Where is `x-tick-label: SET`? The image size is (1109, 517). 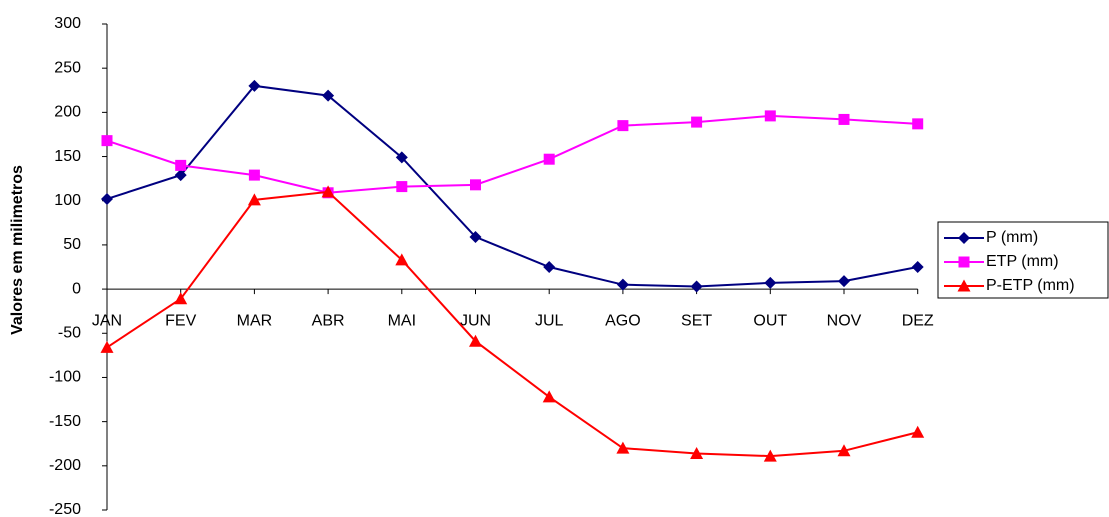 x-tick-label: SET is located at coordinates (696, 320).